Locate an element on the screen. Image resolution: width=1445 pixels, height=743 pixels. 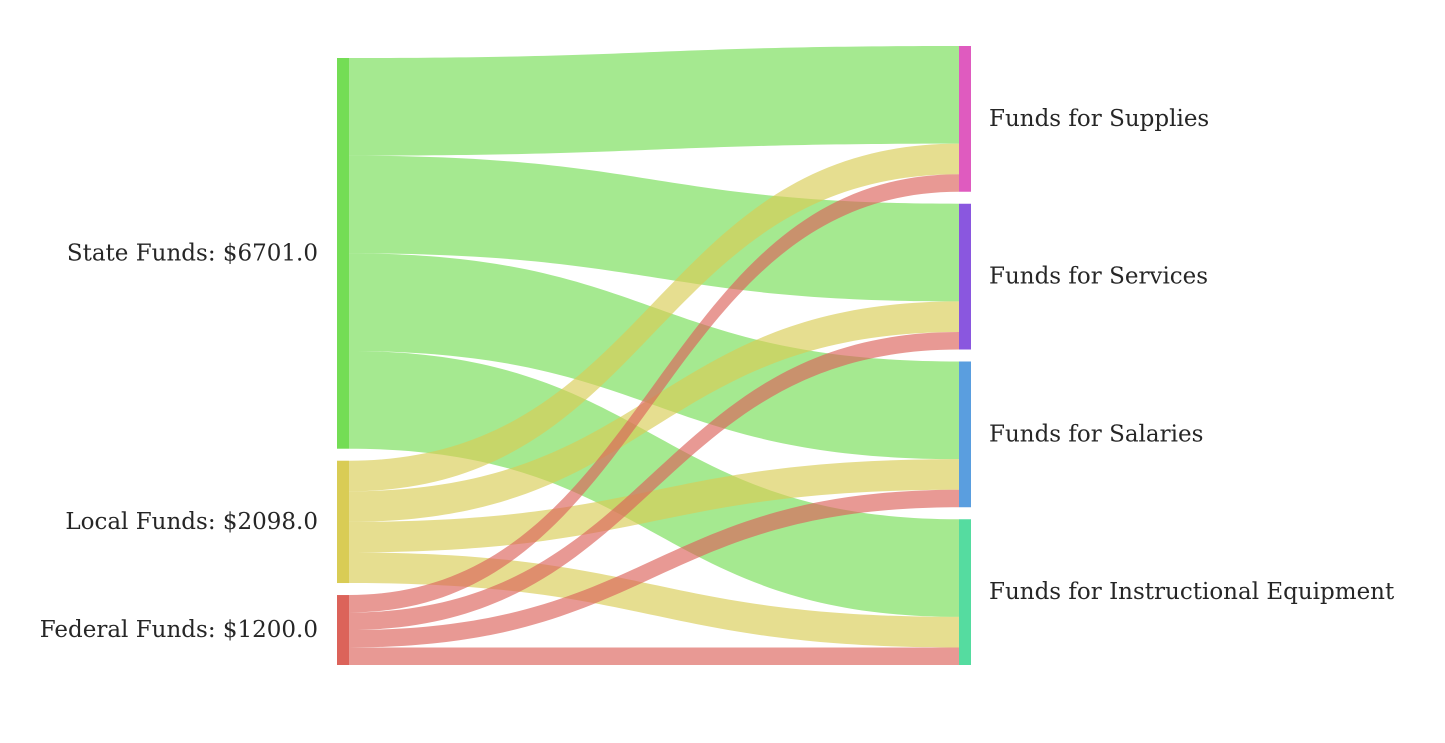
flow-state-funds-to-funds-for-supplies is located at coordinates (654, 101).